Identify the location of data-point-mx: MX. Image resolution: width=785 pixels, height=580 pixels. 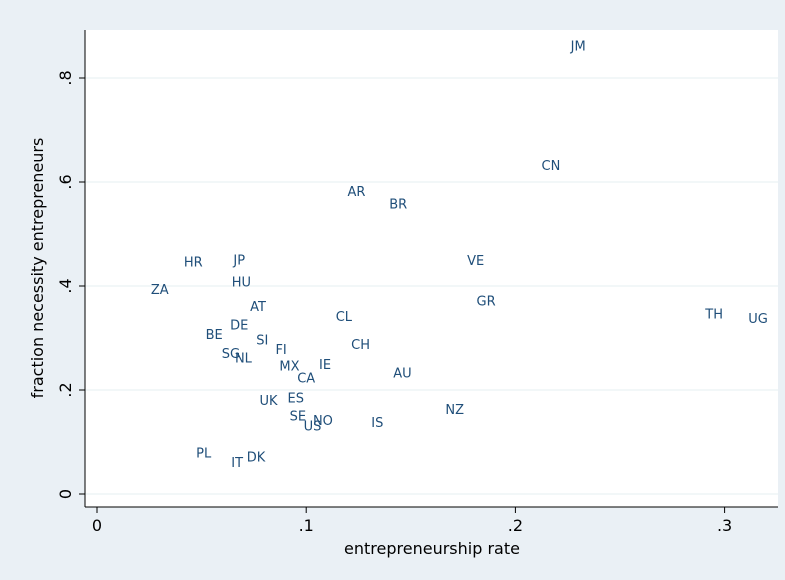
(289, 367).